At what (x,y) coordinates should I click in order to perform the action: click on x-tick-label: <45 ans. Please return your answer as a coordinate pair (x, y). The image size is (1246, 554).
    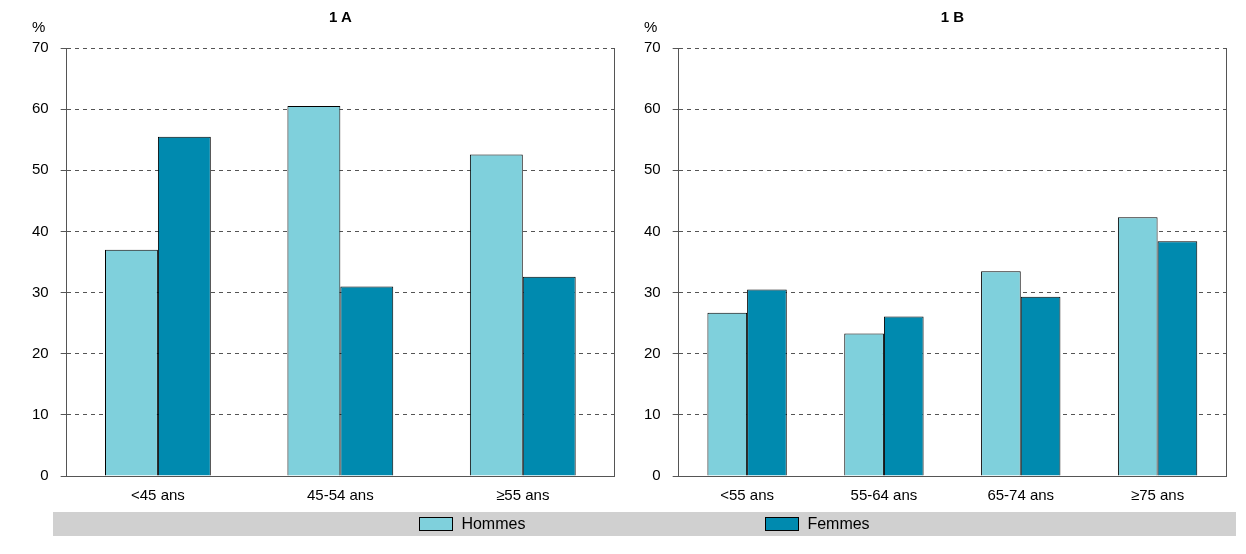
    Looking at the image, I should click on (158, 495).